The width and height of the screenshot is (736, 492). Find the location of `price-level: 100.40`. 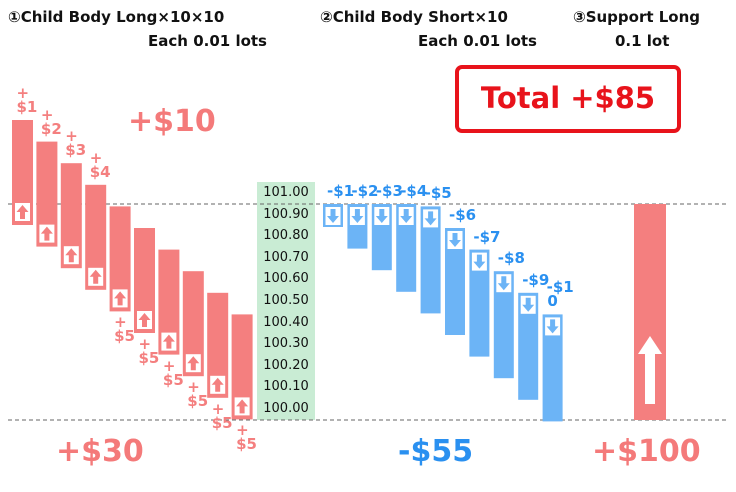

price-level: 100.40 is located at coordinates (286, 322).